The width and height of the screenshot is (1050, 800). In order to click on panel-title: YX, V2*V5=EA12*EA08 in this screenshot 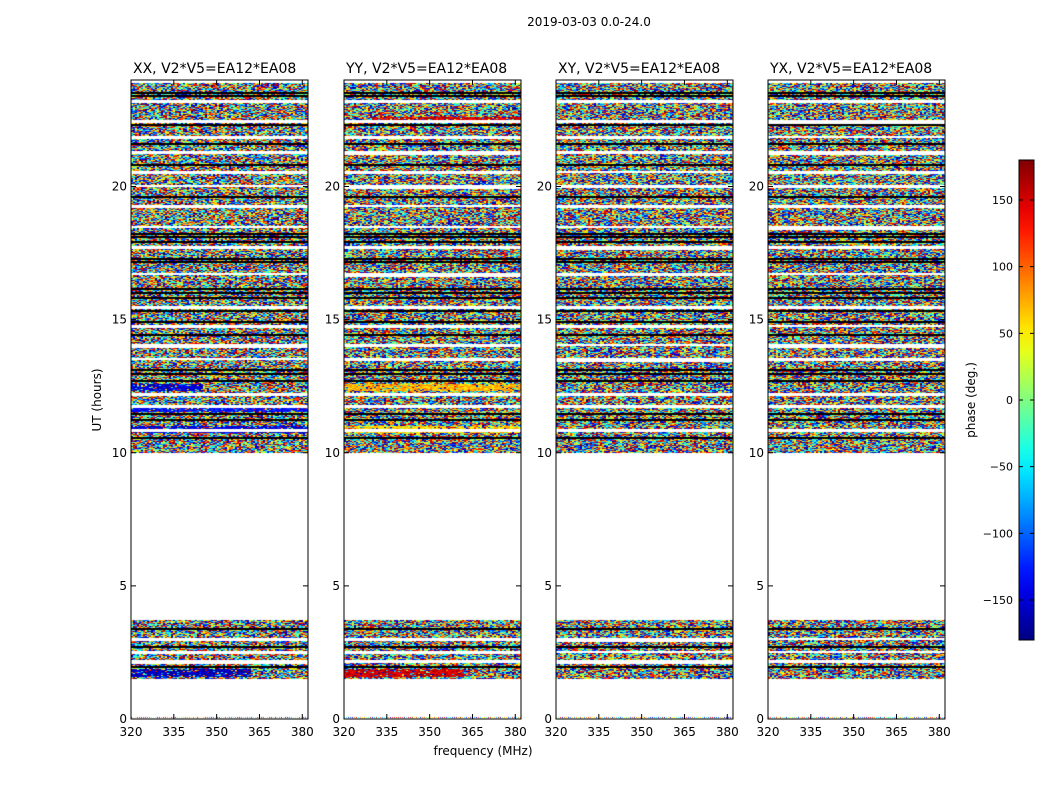, I will do `click(850, 69)`.